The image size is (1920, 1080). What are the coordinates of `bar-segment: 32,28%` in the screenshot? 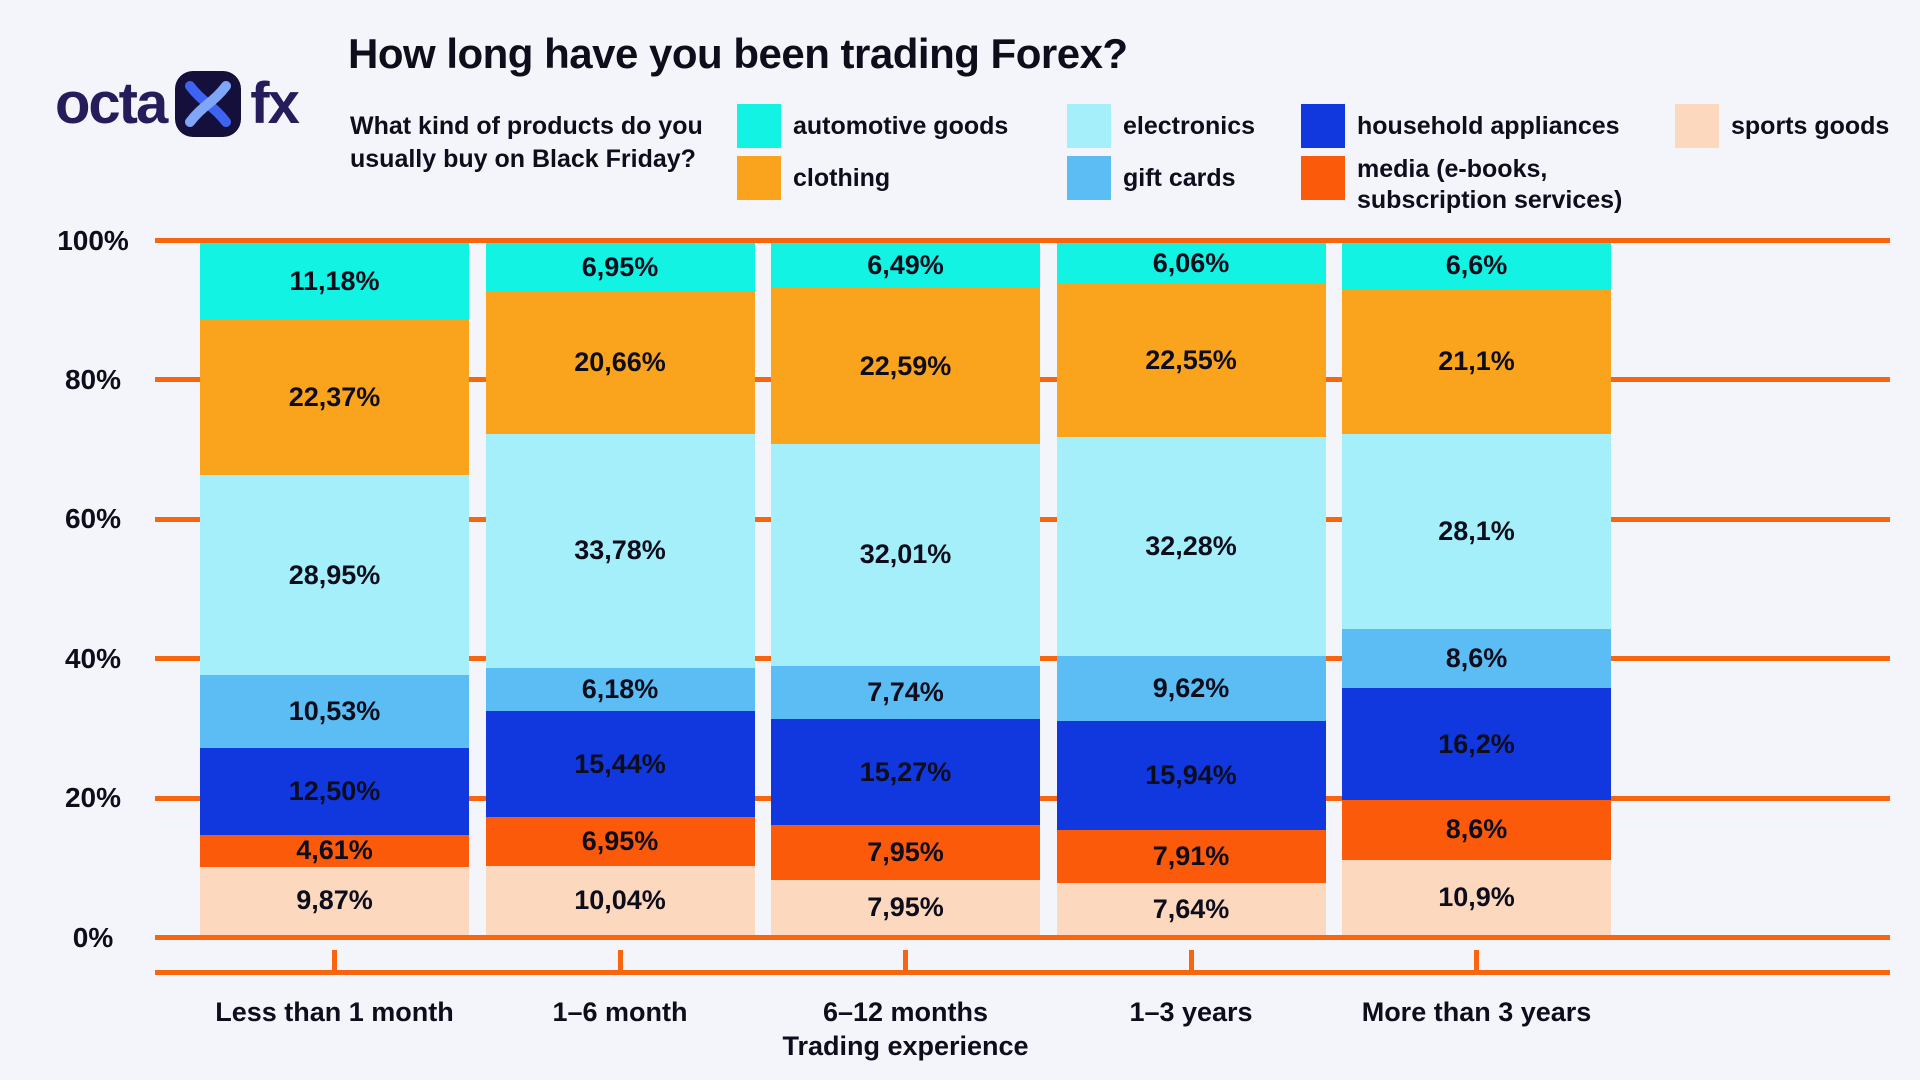 It's located at (1191, 547).